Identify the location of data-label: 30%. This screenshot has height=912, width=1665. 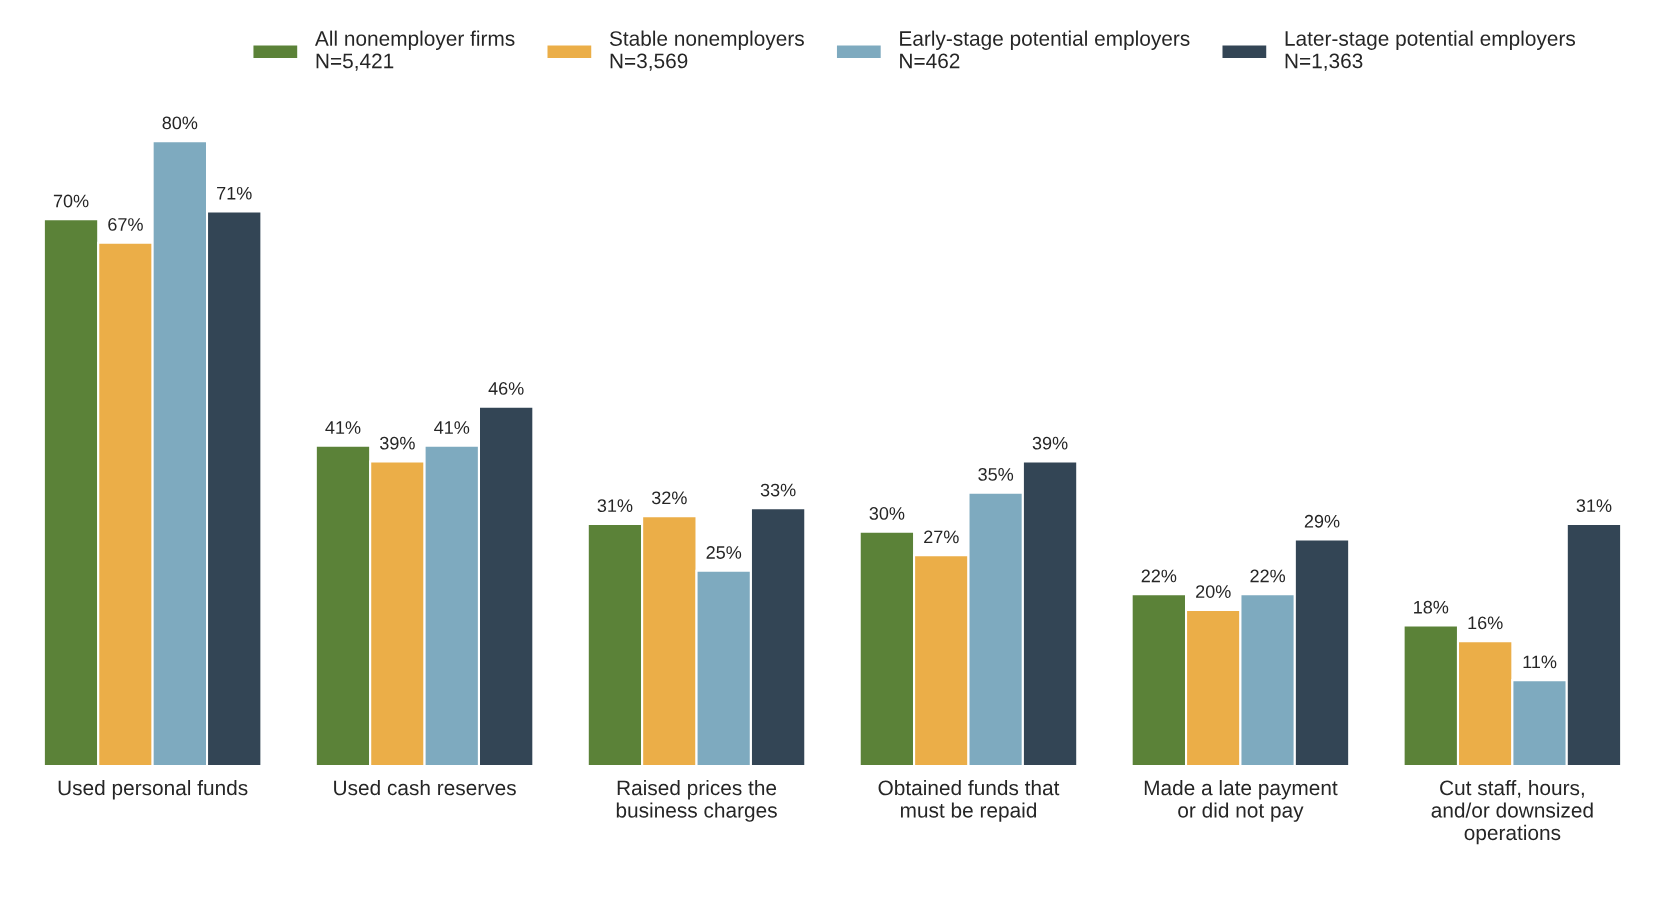
(887, 513).